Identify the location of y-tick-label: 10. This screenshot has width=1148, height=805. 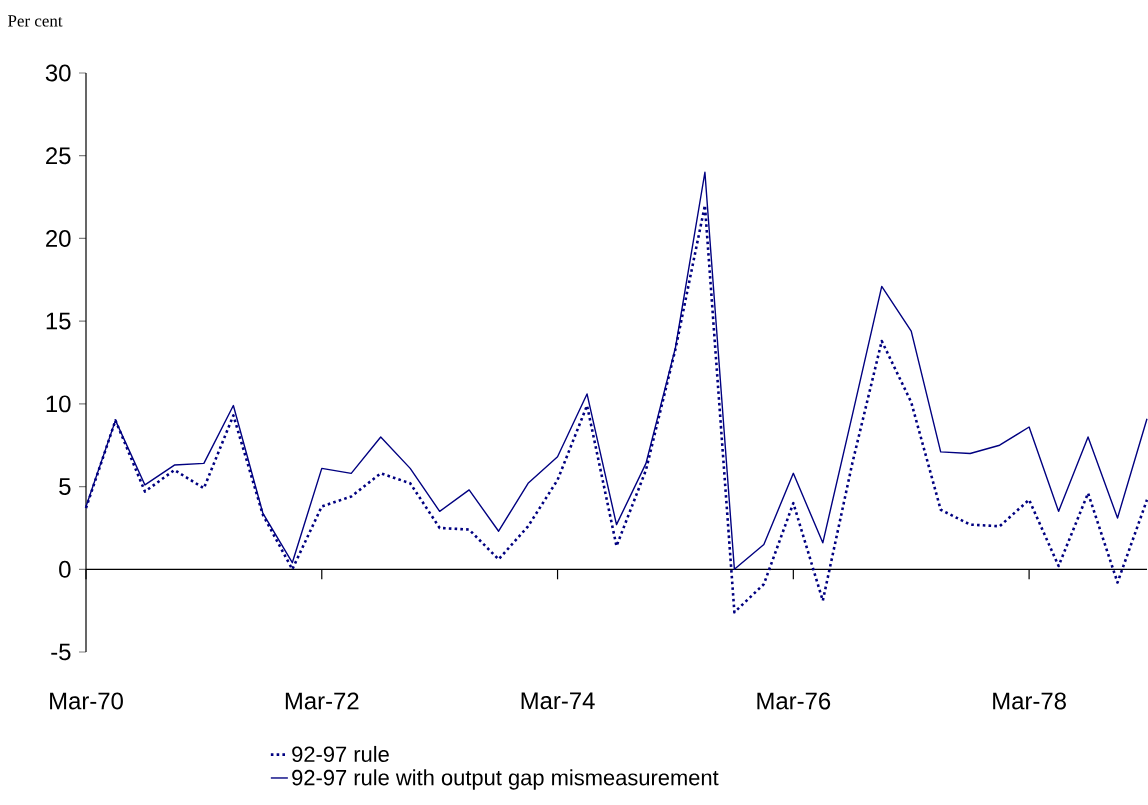
(58, 404).